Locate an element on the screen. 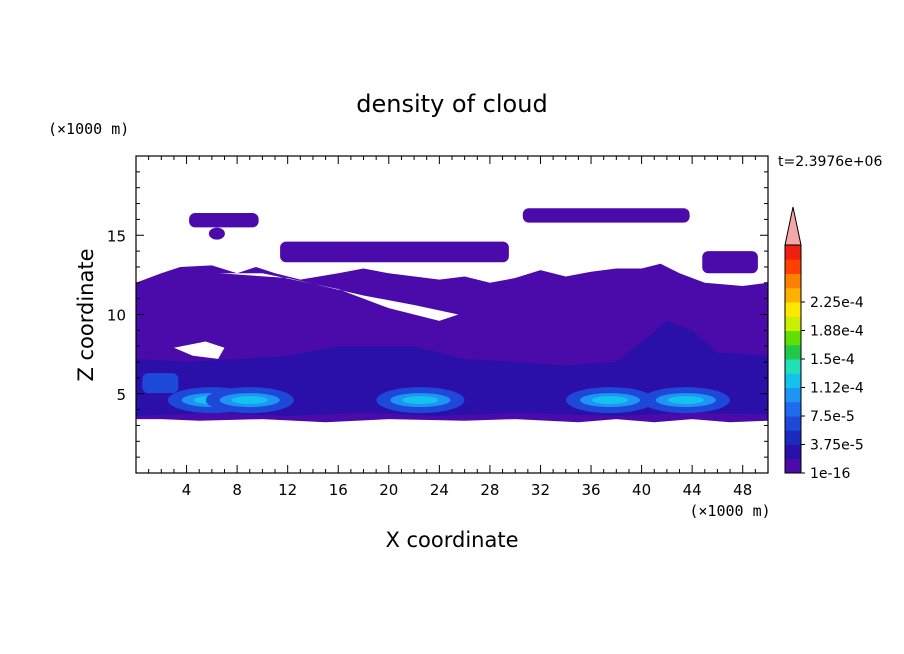 Image resolution: width=904 pixels, height=654 pixels. x-tick-label: 36 is located at coordinates (590, 490).